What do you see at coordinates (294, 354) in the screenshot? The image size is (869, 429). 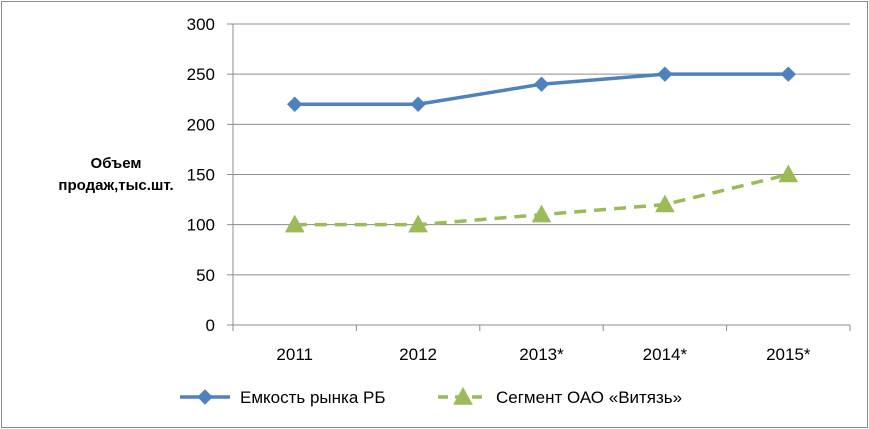 I see `x-tick-label: 2011` at bounding box center [294, 354].